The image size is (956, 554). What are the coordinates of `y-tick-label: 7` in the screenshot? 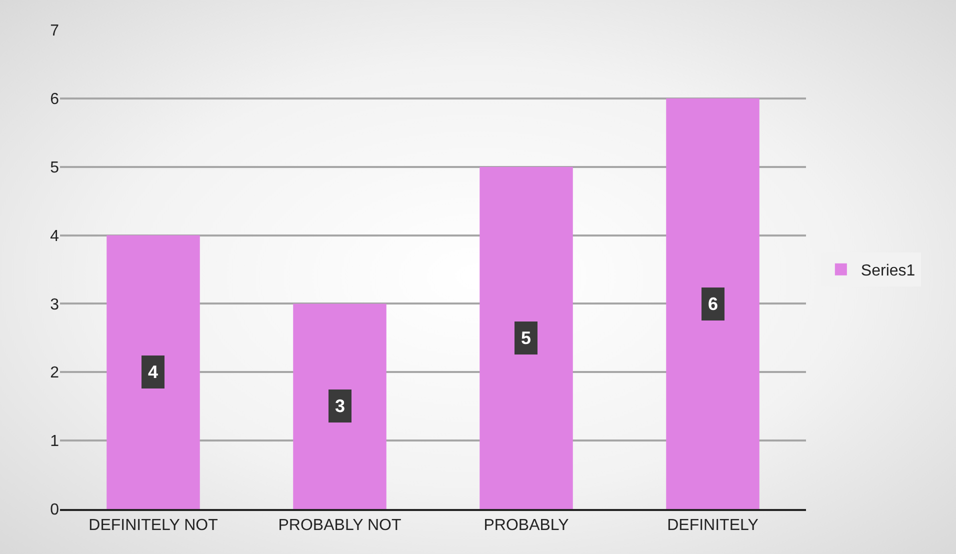 It's located at (55, 31).